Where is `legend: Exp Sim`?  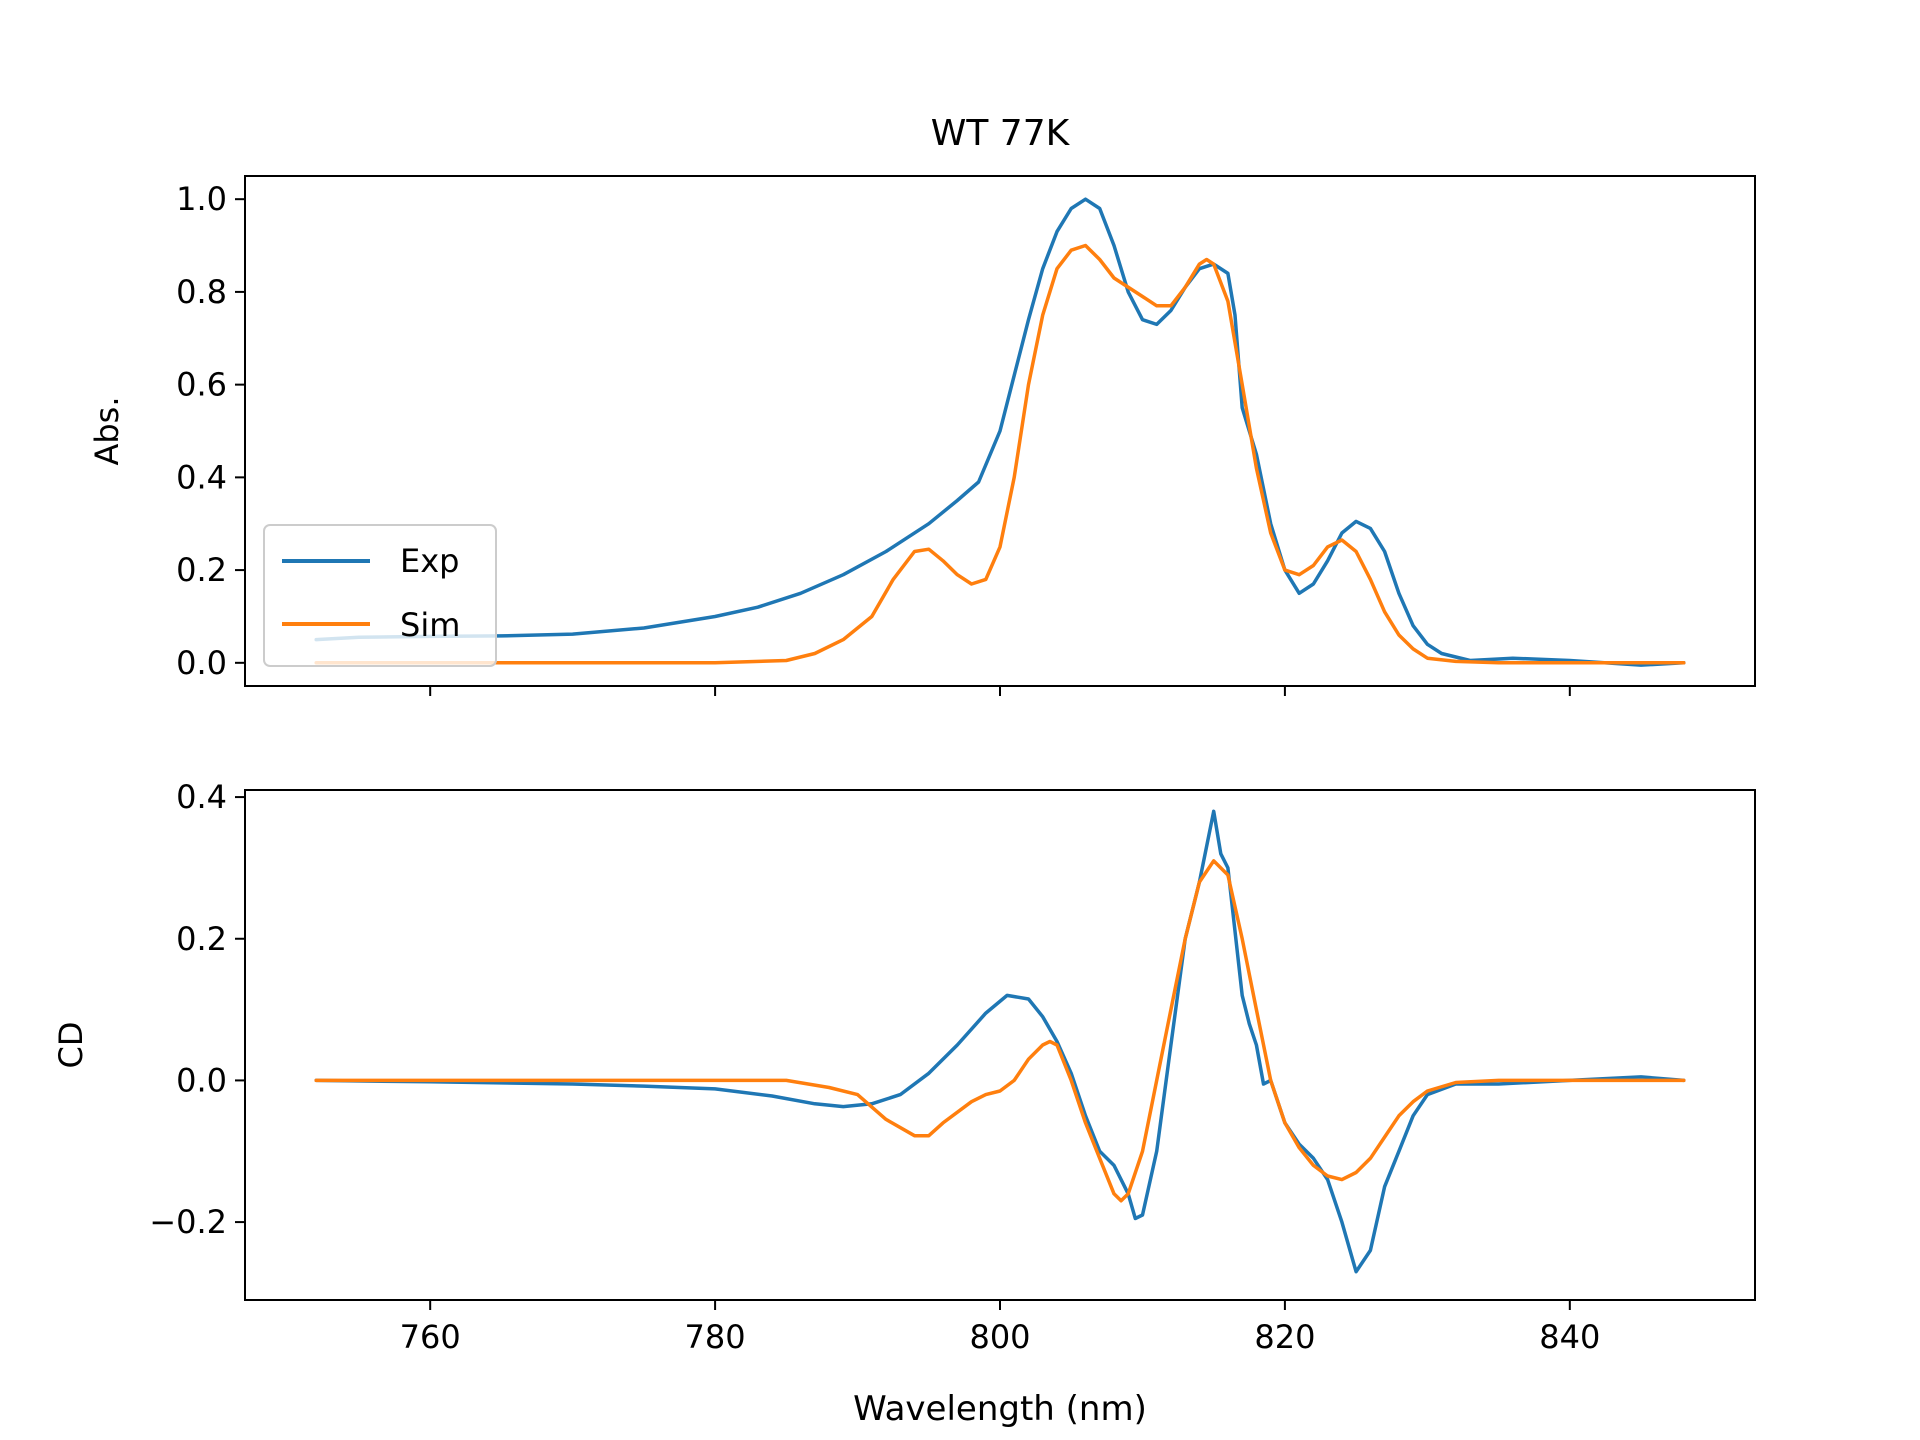 legend: Exp Sim is located at coordinates (380, 595).